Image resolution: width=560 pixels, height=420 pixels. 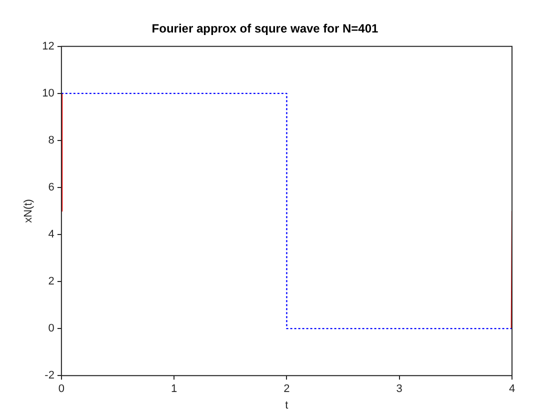 What do you see at coordinates (28, 211) in the screenshot?
I see `y-axis-title: xN(t)` at bounding box center [28, 211].